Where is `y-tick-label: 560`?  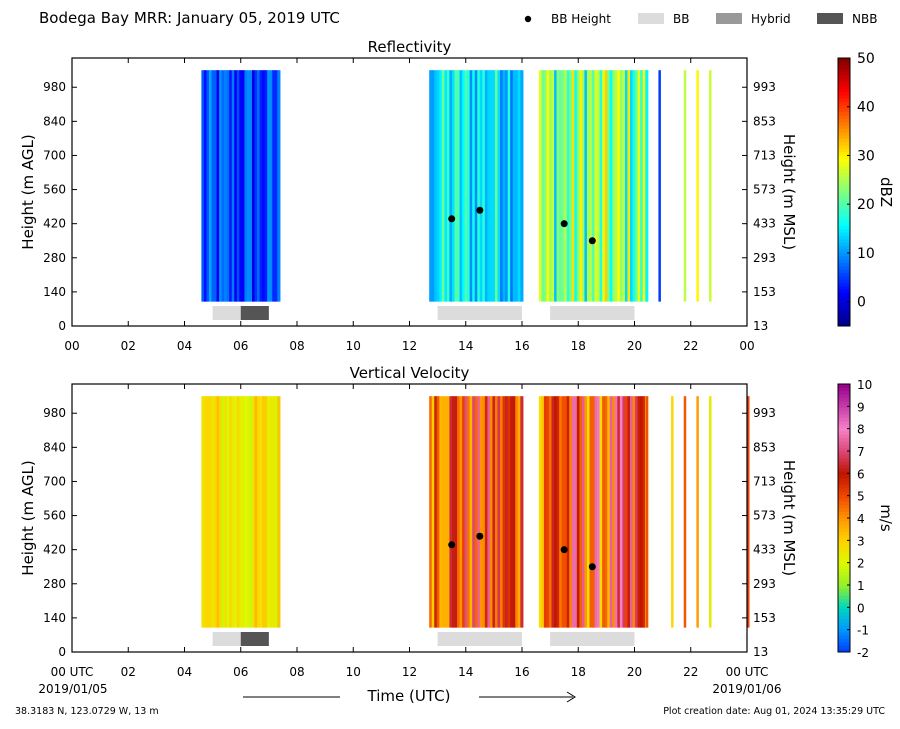
y-tick-label: 560 is located at coordinates (54, 190).